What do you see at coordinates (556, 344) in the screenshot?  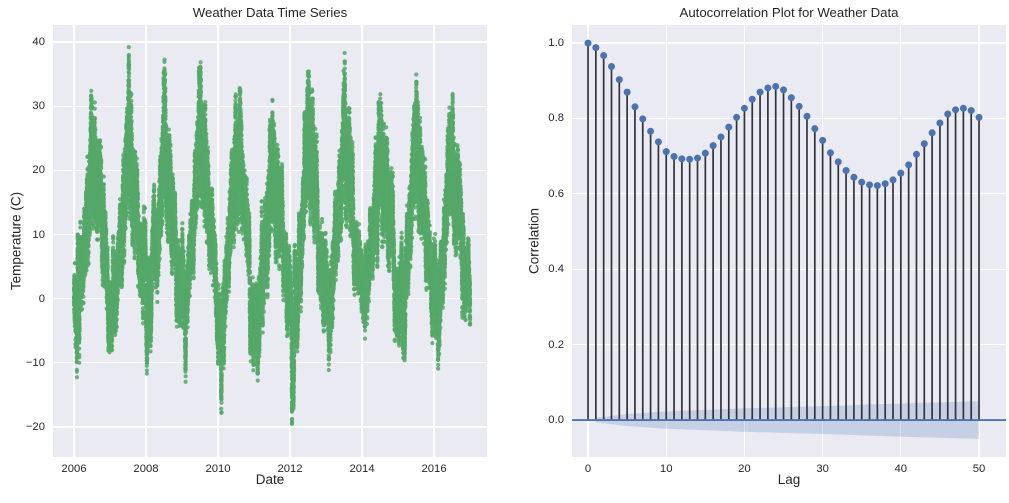 I see `autocorrelation-y-tick-label: 0.2` at bounding box center [556, 344].